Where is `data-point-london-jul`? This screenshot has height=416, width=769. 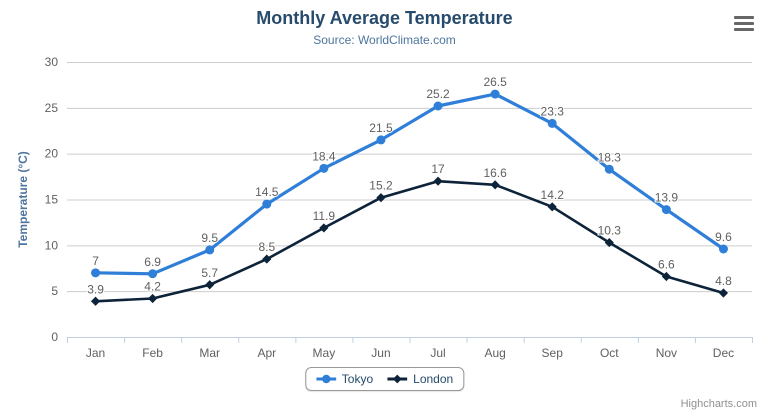
data-point-london-jul is located at coordinates (438, 181).